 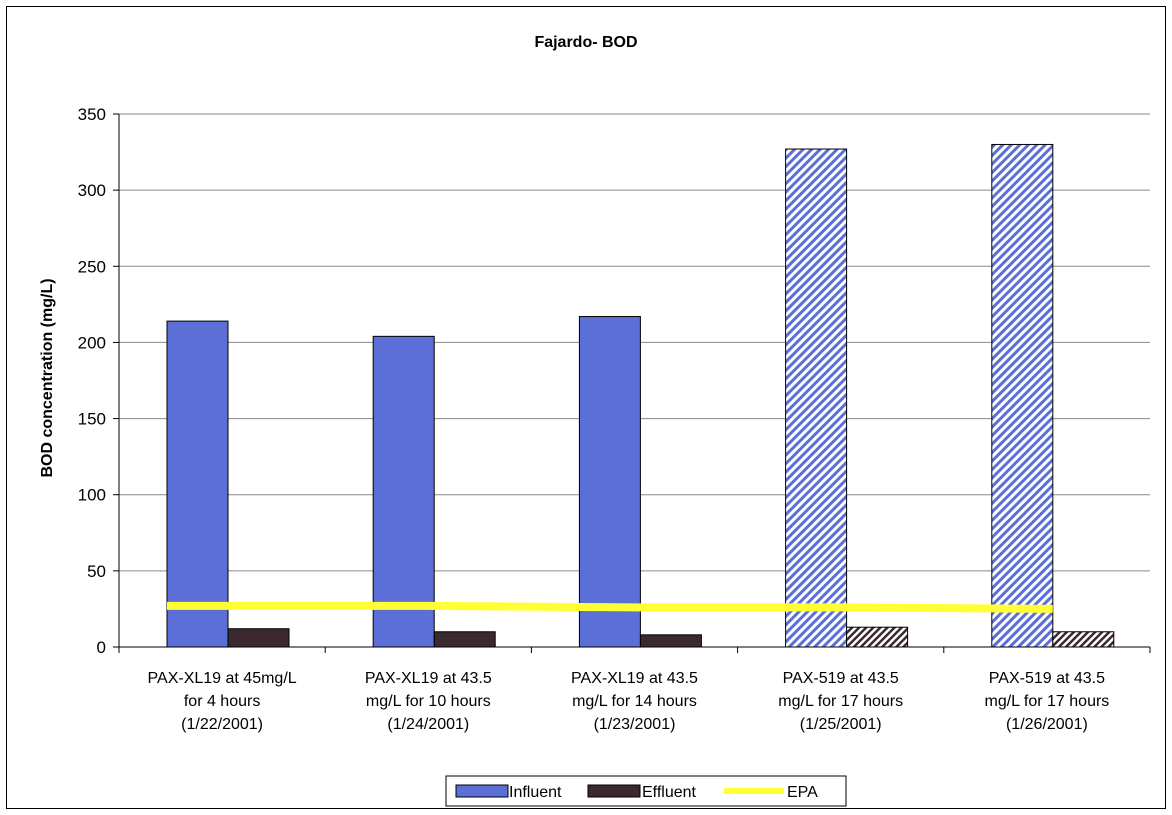 What do you see at coordinates (92, 495) in the screenshot?
I see `y-tick-label: 100` at bounding box center [92, 495].